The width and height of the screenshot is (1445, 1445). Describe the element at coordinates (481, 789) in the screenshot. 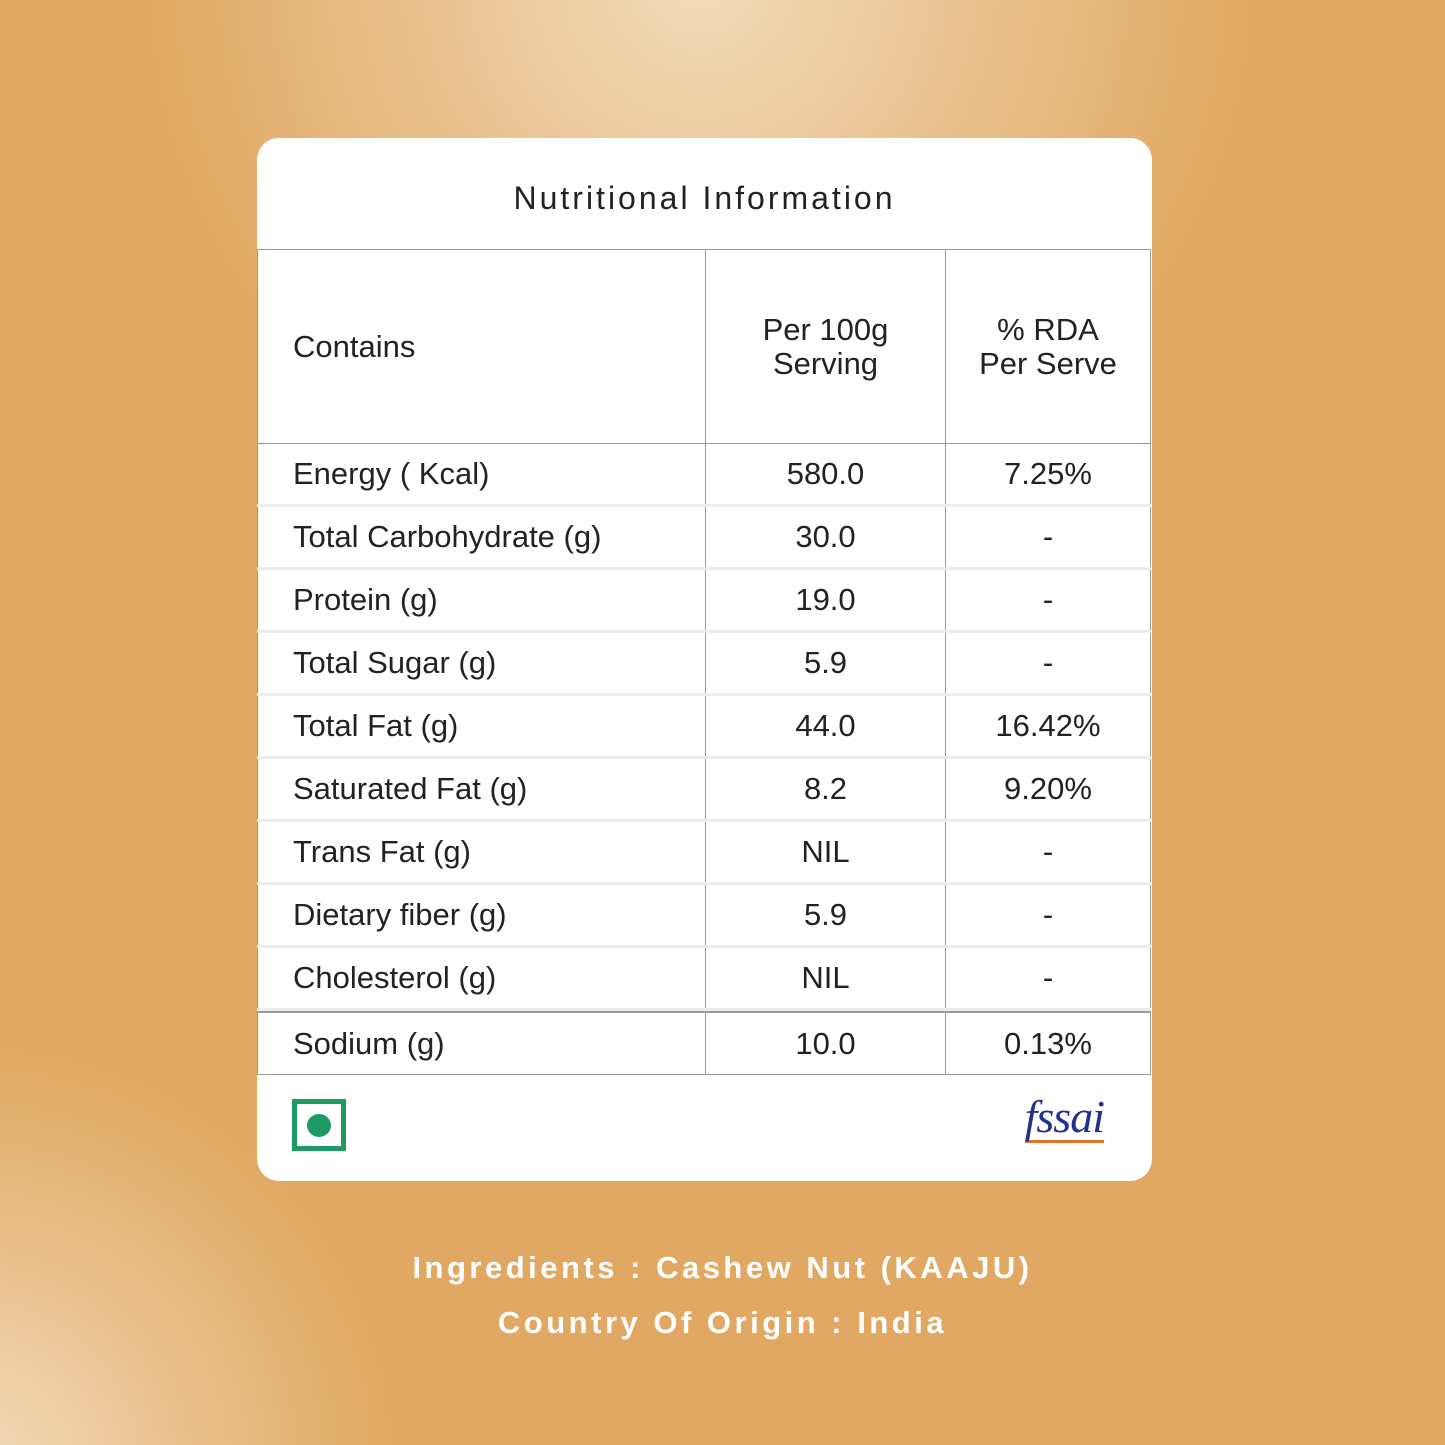

I see `table-cell: Saturated Fat (g)` at that location.